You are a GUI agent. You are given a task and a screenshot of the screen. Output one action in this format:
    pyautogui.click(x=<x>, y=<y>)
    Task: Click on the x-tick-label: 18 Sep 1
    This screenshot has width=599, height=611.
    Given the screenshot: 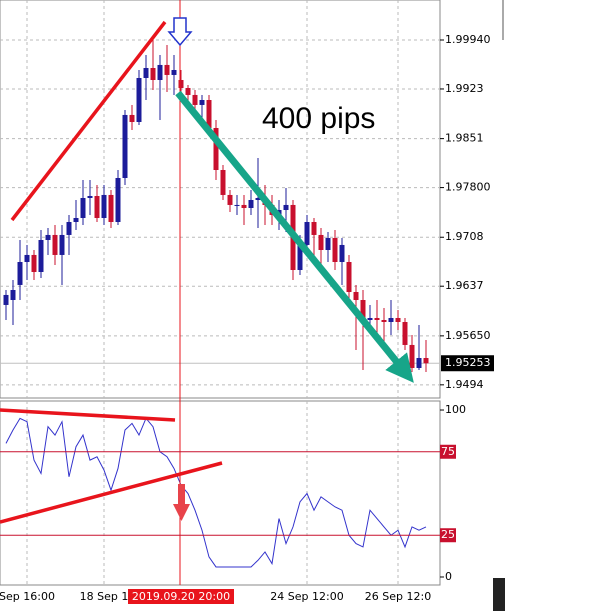 What is the action you would take?
    pyautogui.click(x=104, y=596)
    